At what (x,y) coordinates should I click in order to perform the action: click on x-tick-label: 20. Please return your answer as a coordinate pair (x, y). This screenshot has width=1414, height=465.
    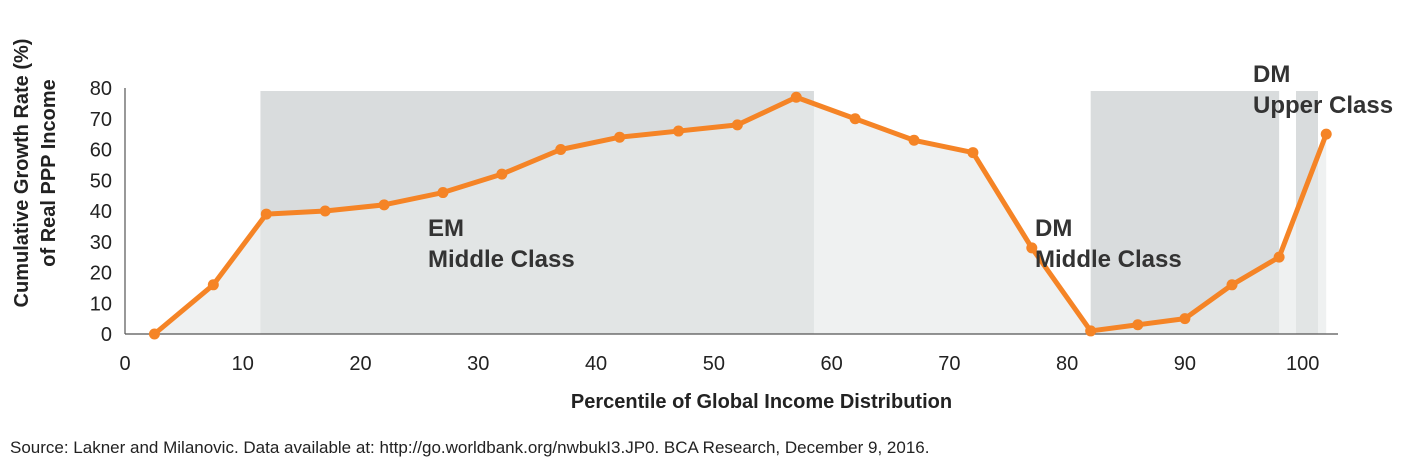
    Looking at the image, I should click on (360, 364).